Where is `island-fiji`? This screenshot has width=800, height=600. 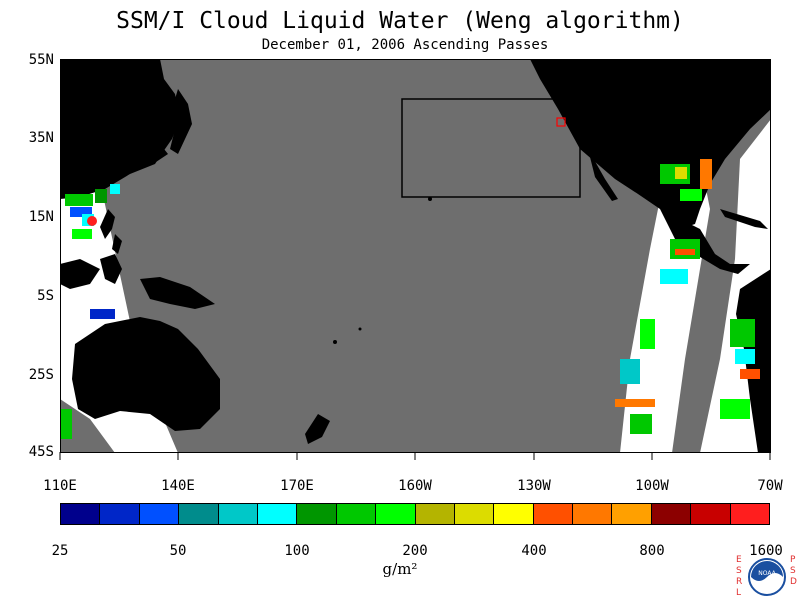 island-fiji is located at coordinates (335, 342).